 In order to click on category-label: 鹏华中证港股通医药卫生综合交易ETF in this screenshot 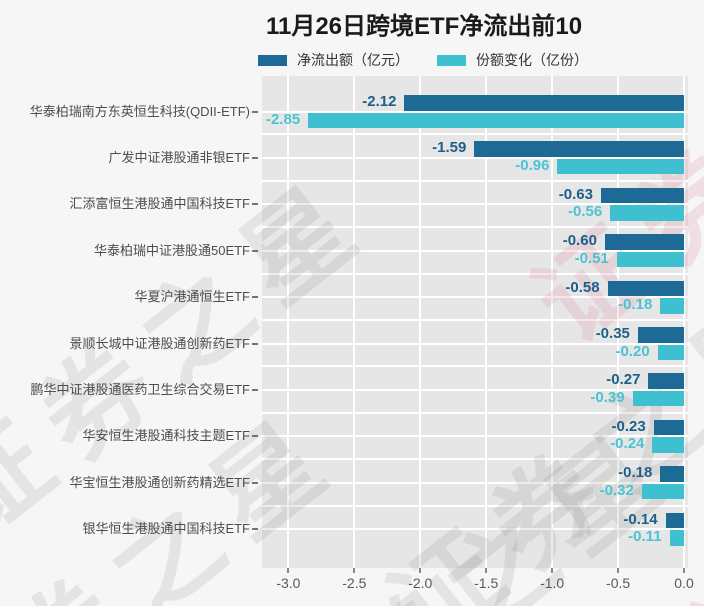, I will do `click(140, 389)`.